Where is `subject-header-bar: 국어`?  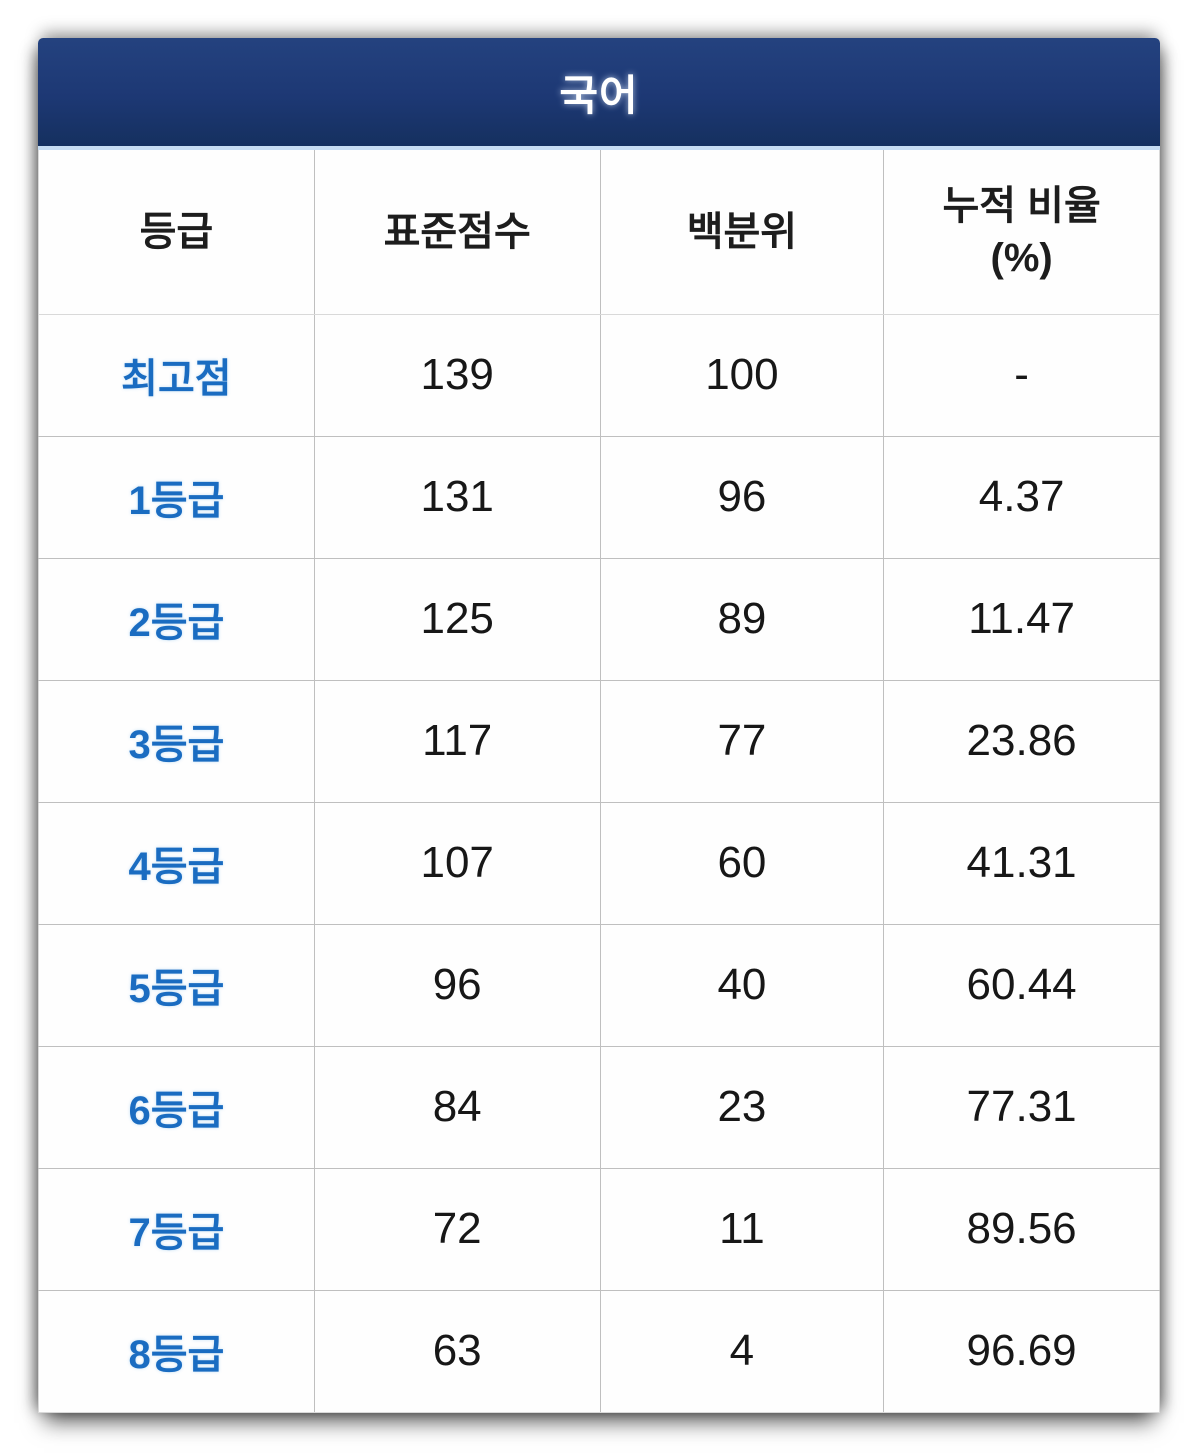
subject-header-bar: 국어 is located at coordinates (599, 94).